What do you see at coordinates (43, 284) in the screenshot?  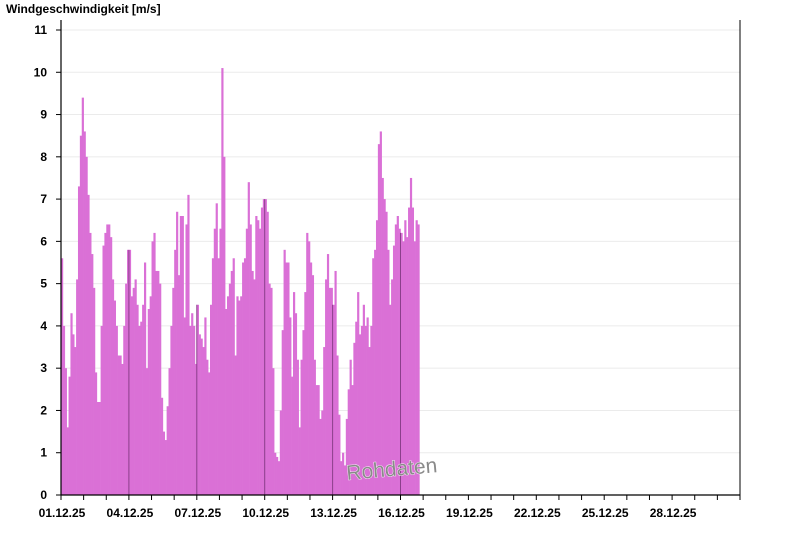 I see `y-tick-label: 5` at bounding box center [43, 284].